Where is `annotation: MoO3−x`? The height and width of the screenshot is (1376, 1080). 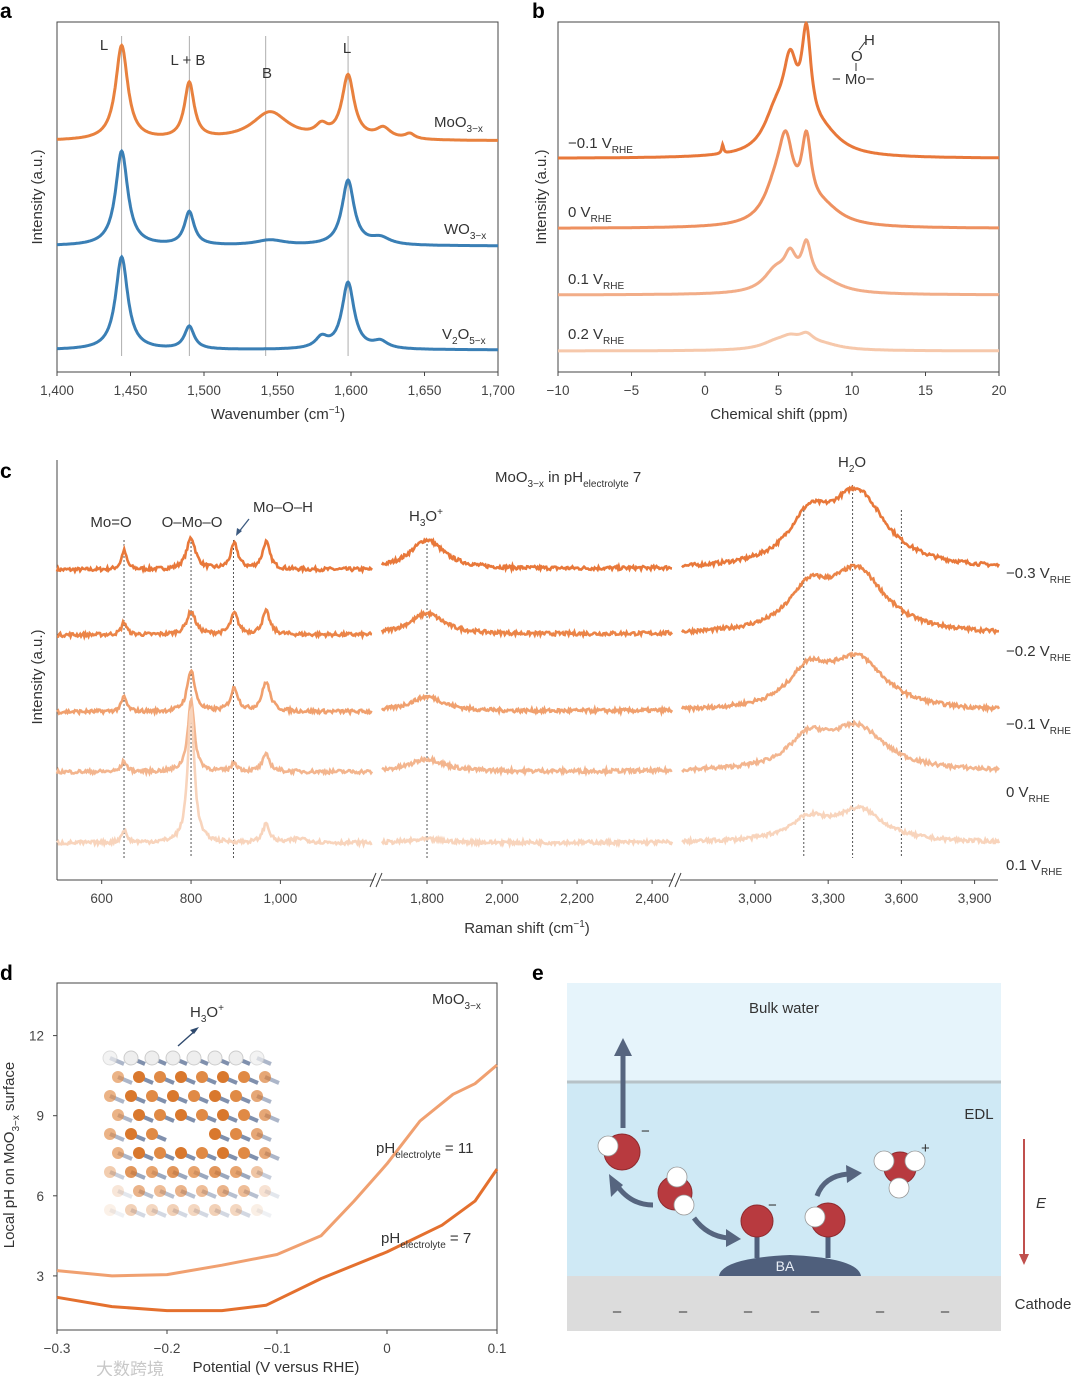
annotation: MoO3−x is located at coordinates (456, 1001).